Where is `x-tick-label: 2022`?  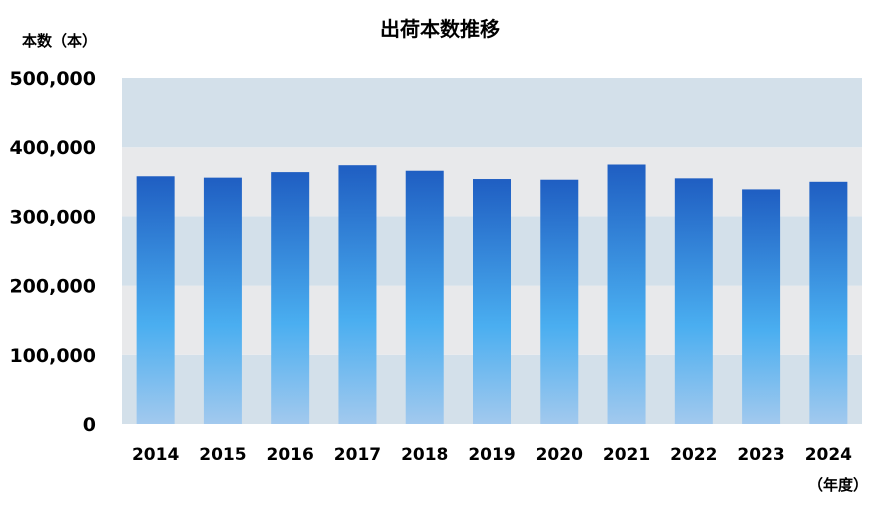
x-tick-label: 2022 is located at coordinates (693, 455).